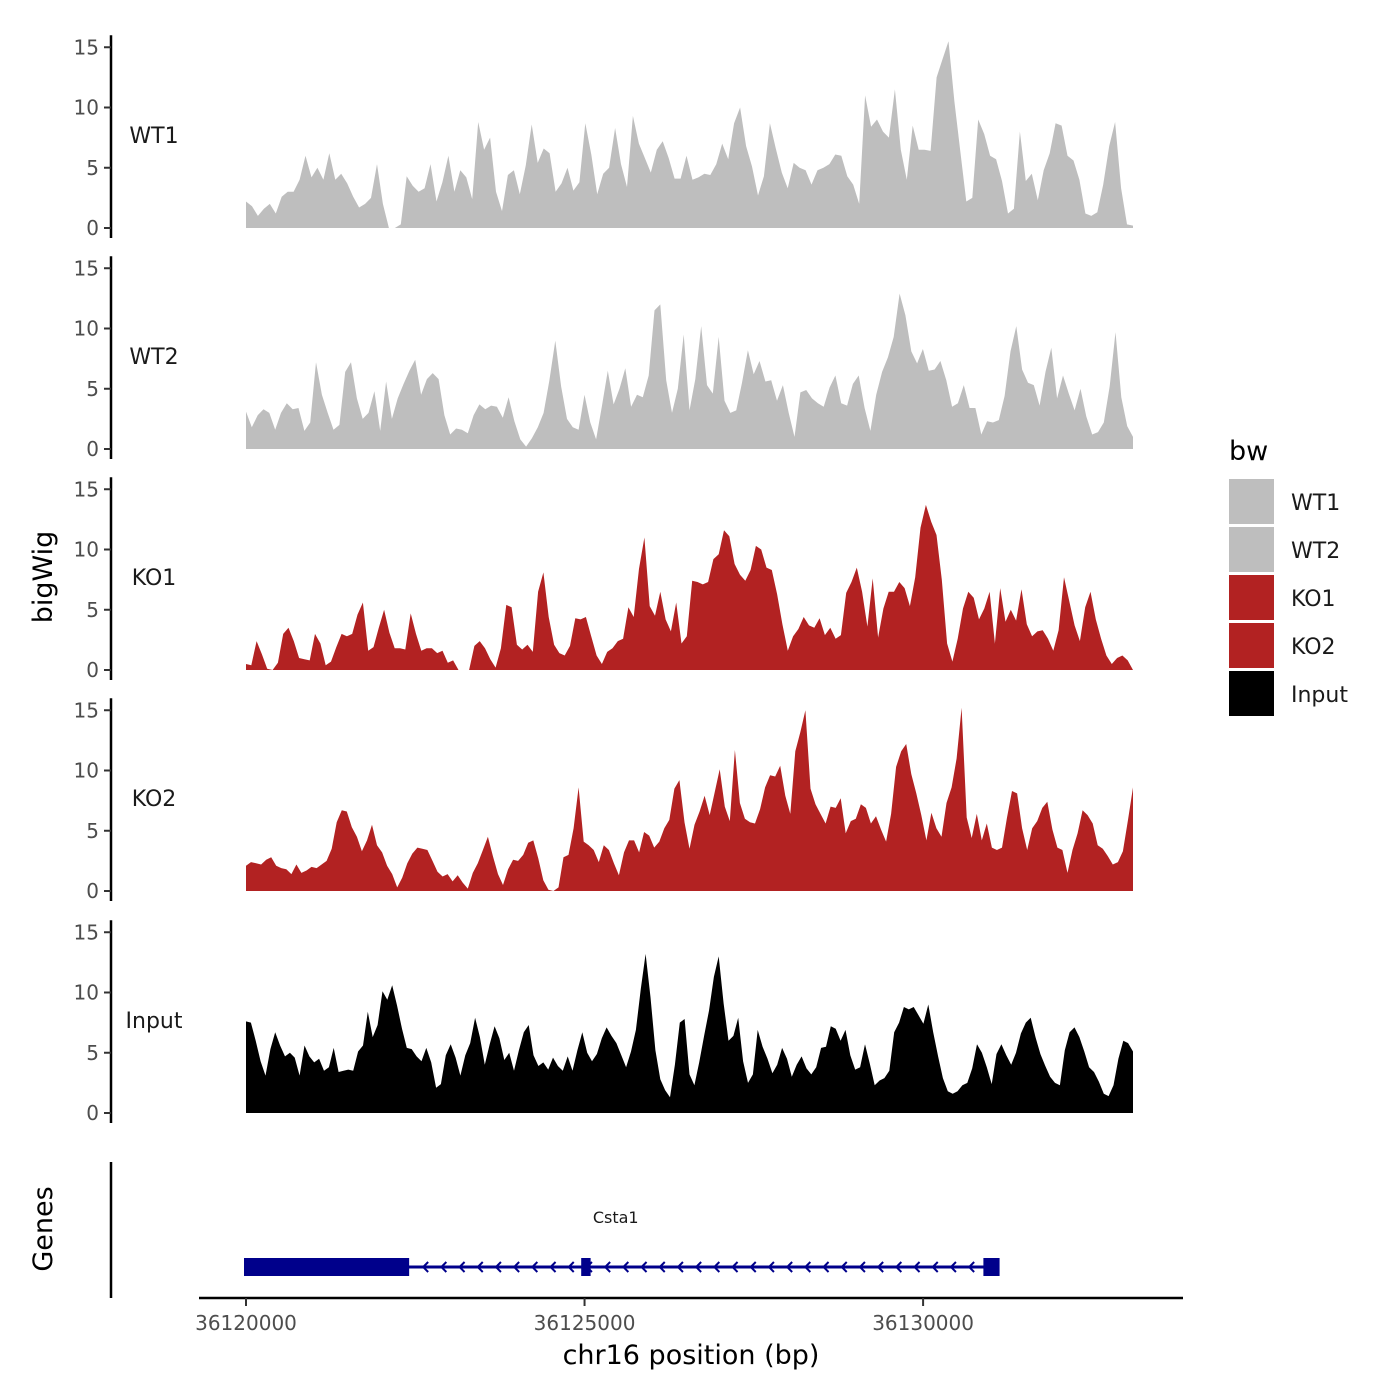 Image resolution: width=1400 pixels, height=1400 pixels. I want to click on legend-label-input: Input, so click(1319, 695).